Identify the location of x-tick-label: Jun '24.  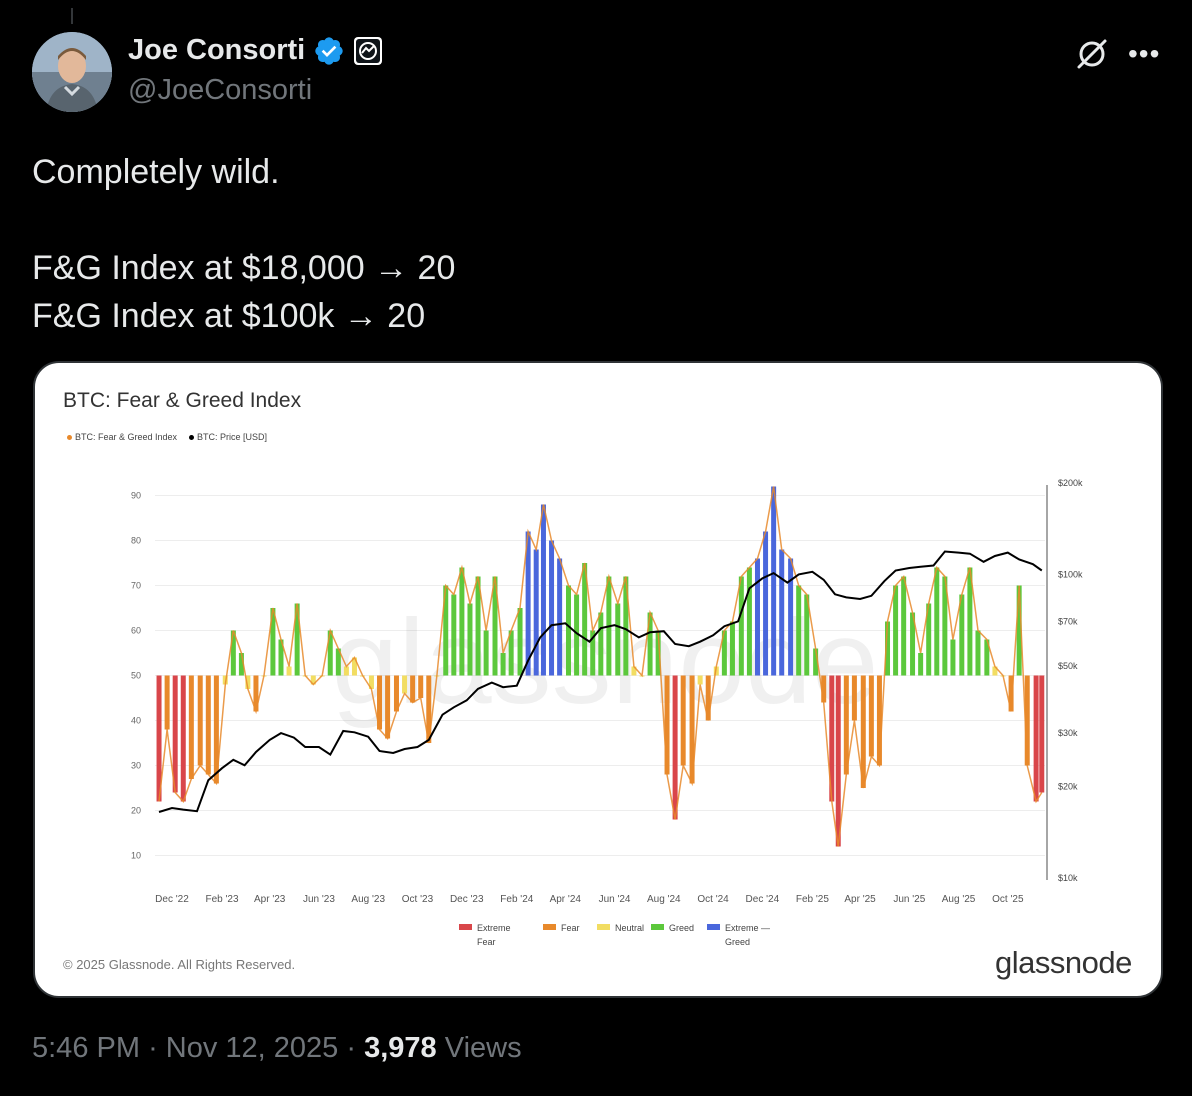
(615, 899).